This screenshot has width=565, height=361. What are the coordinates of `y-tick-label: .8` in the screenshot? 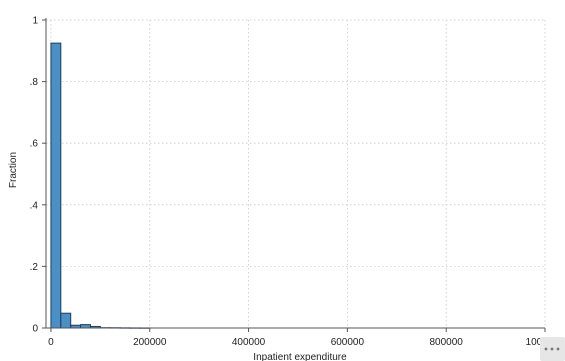 It's located at (34, 82).